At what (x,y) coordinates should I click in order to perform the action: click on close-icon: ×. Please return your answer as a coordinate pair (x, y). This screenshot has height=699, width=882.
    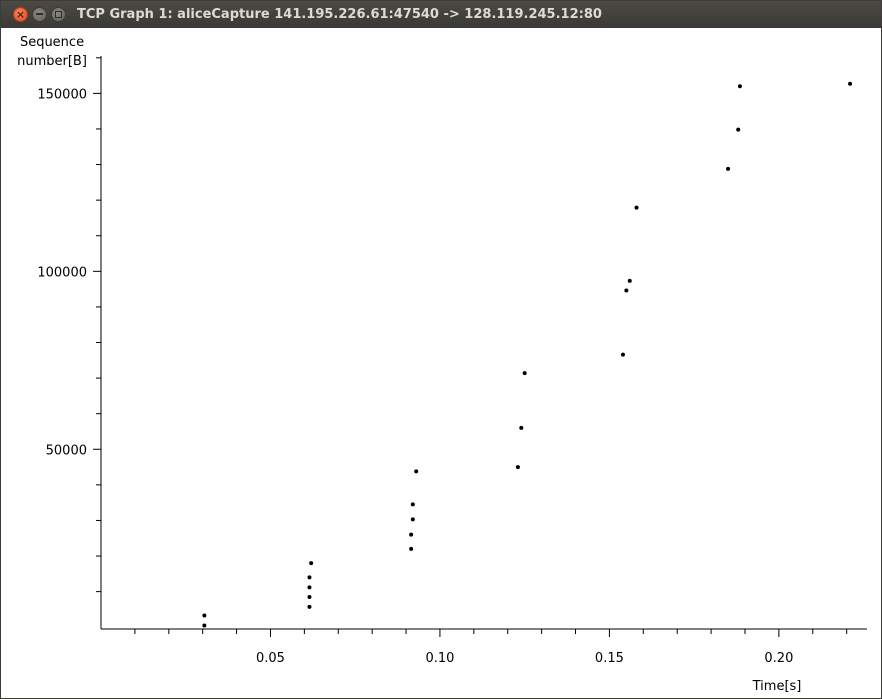
    Looking at the image, I should click on (20, 14).